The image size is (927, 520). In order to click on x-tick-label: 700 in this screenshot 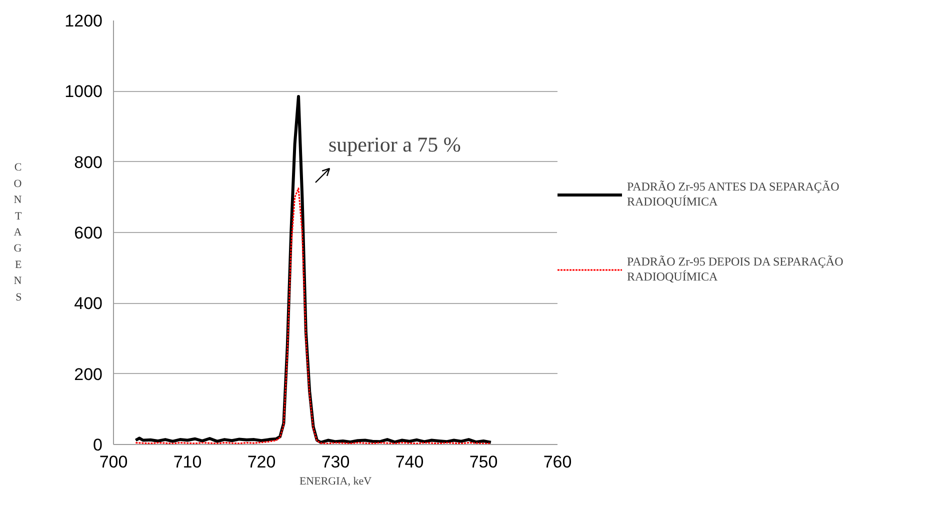, I will do `click(113, 462)`.